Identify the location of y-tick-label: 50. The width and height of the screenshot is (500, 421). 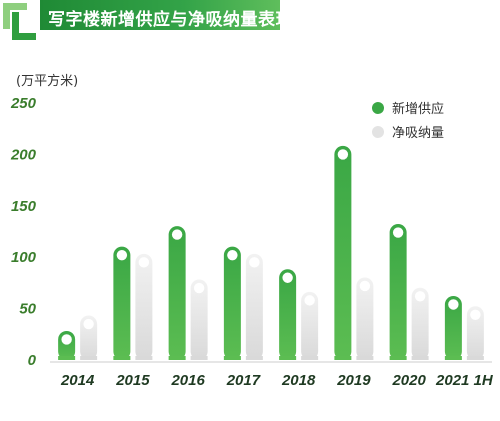
(27, 309).